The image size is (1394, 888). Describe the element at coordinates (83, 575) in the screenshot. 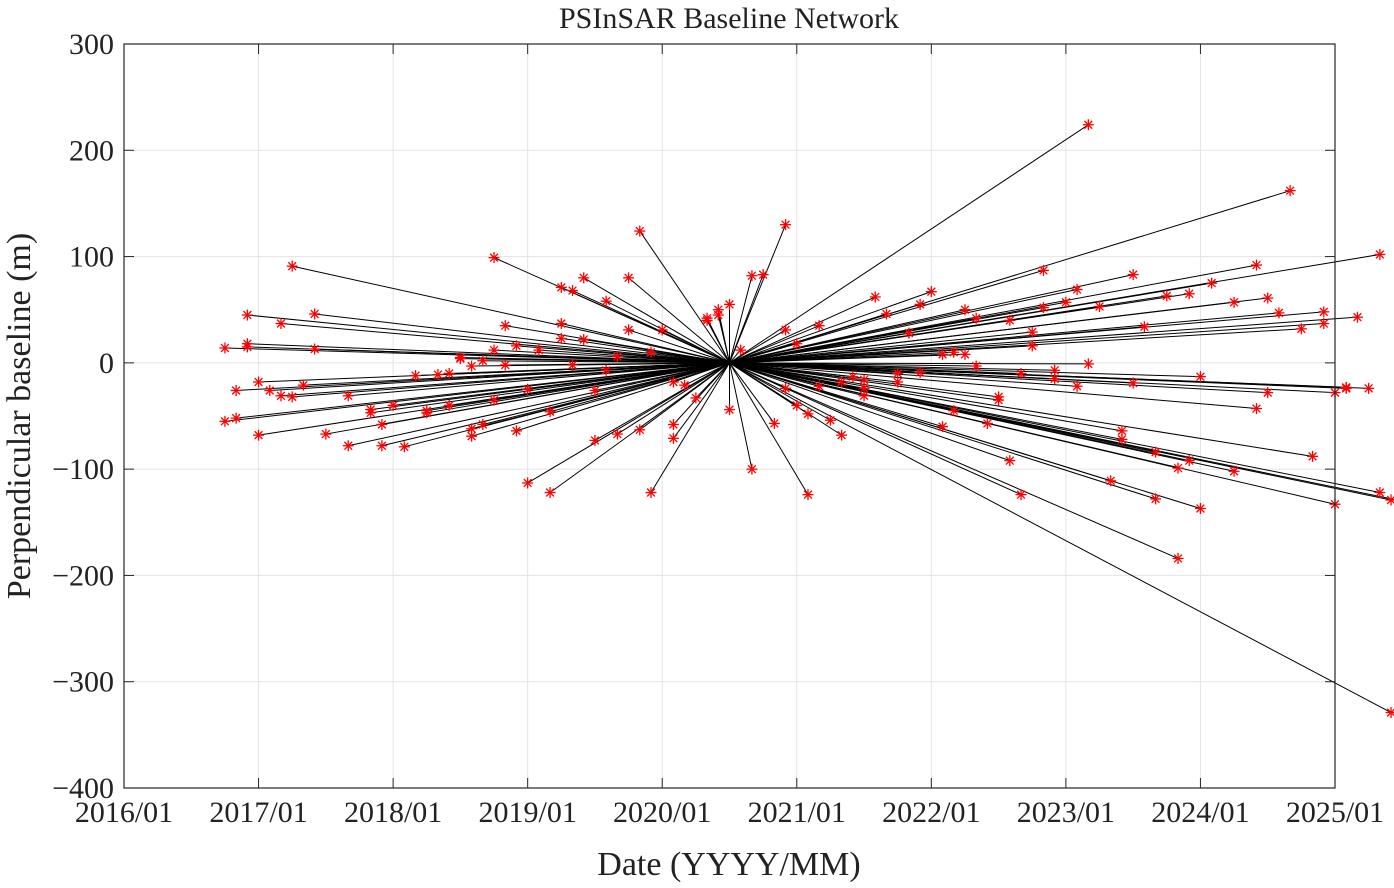

I see `y-tick-label: −200` at that location.